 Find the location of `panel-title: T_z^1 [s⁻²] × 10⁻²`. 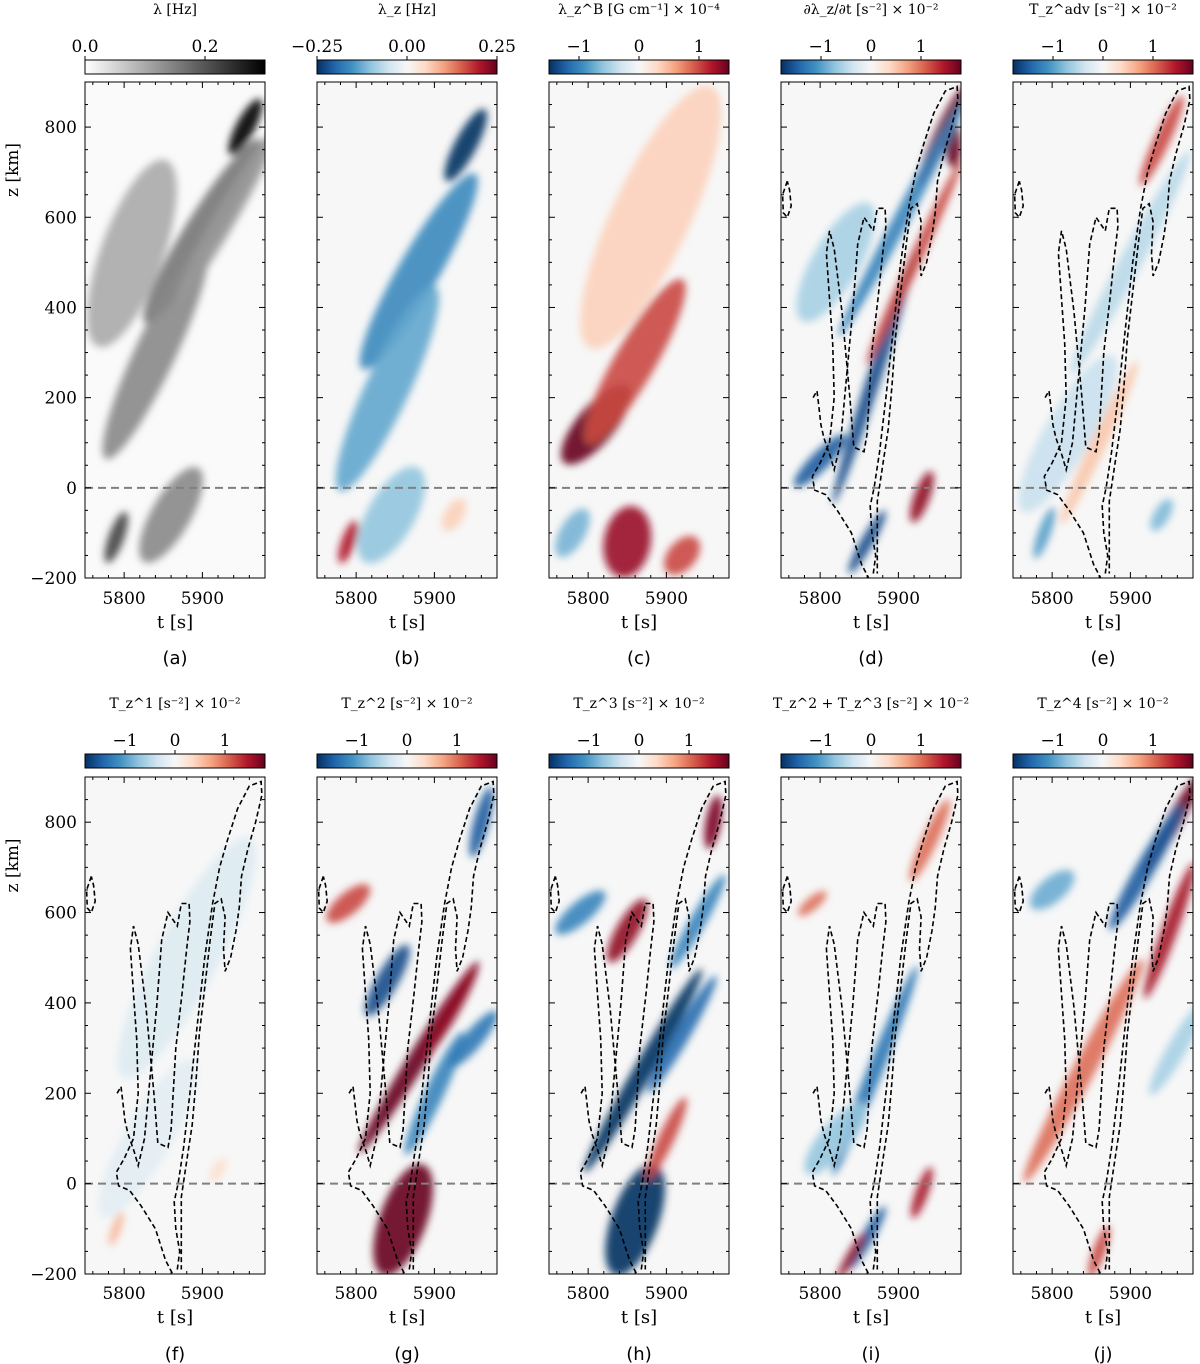

panel-title: T_z^1 [s⁻²] × 10⁻² is located at coordinates (174, 704).